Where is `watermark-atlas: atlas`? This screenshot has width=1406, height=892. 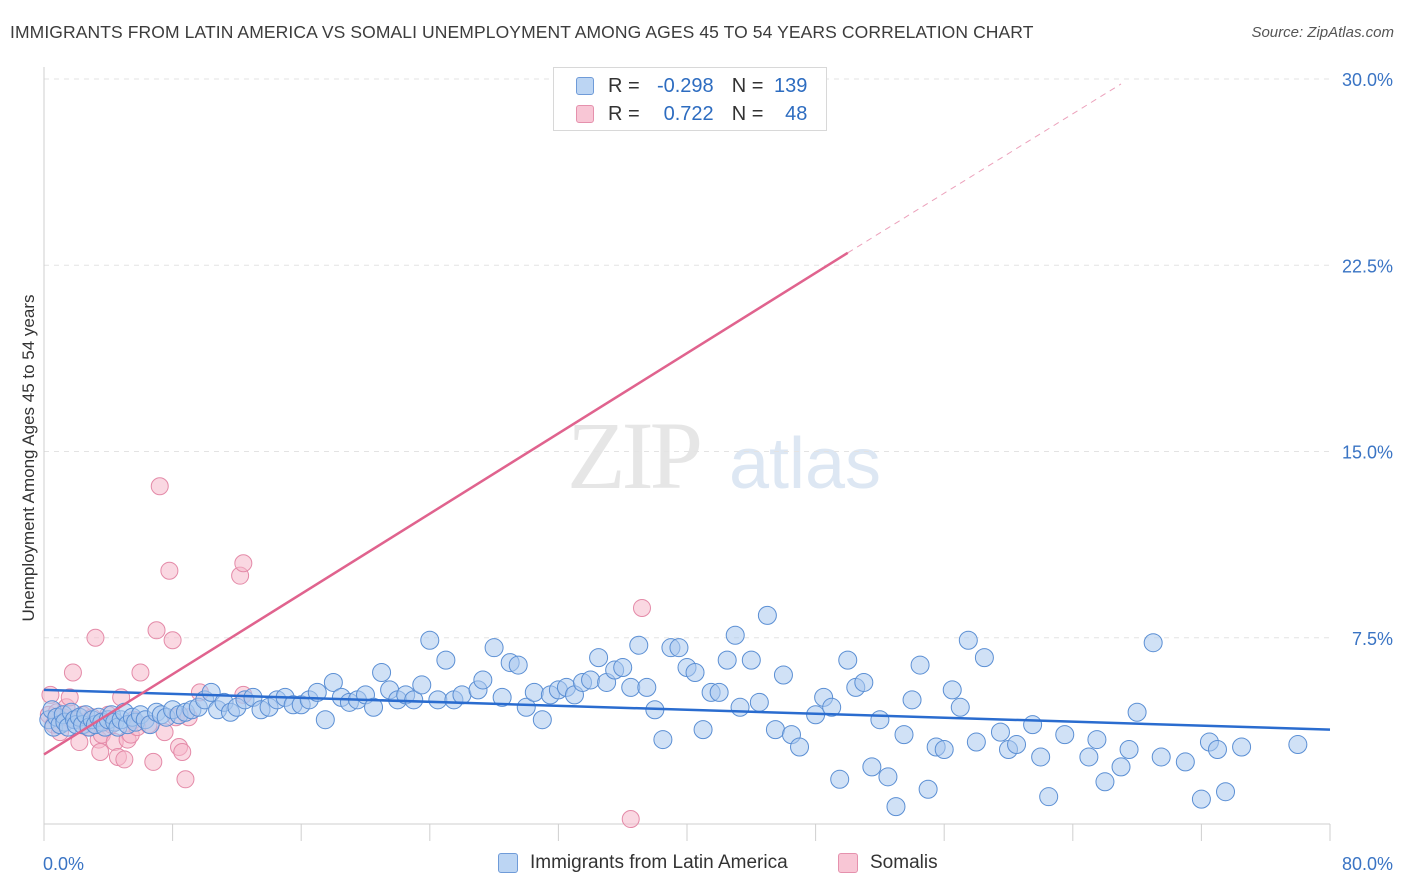 watermark-atlas: atlas is located at coordinates (805, 464).